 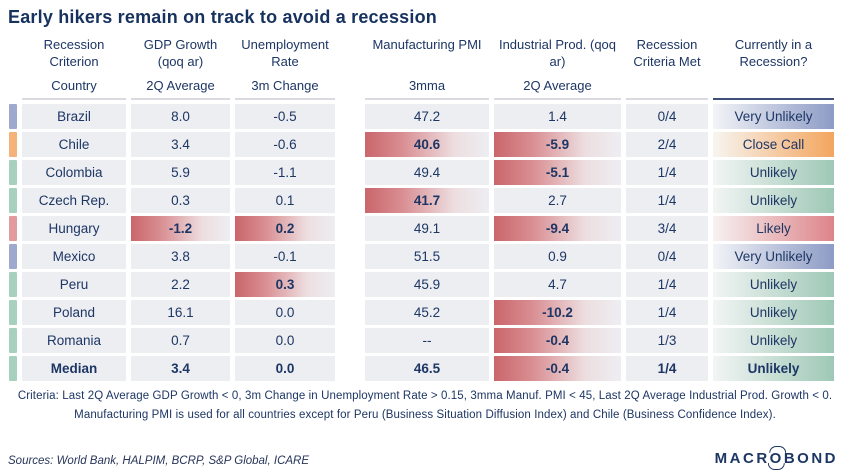 What do you see at coordinates (667, 117) in the screenshot?
I see `criteria-met-cell: 0/4` at bounding box center [667, 117].